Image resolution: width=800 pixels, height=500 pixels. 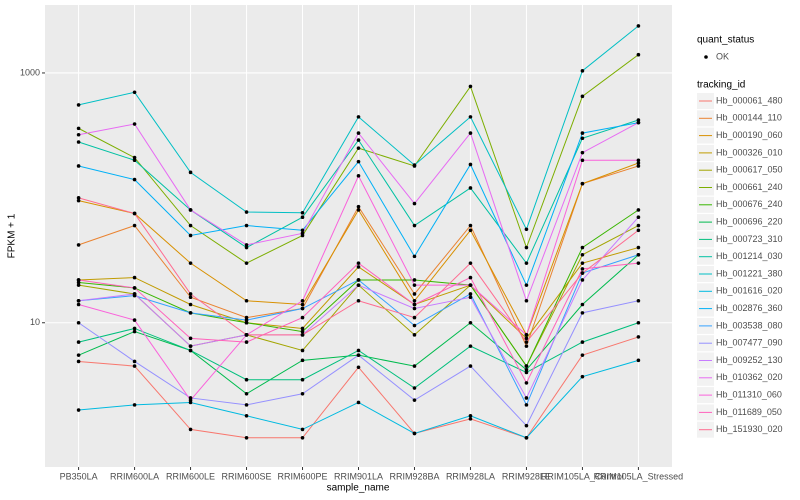 What do you see at coordinates (358, 488) in the screenshot?
I see `x-axis-label: sample_name` at bounding box center [358, 488].